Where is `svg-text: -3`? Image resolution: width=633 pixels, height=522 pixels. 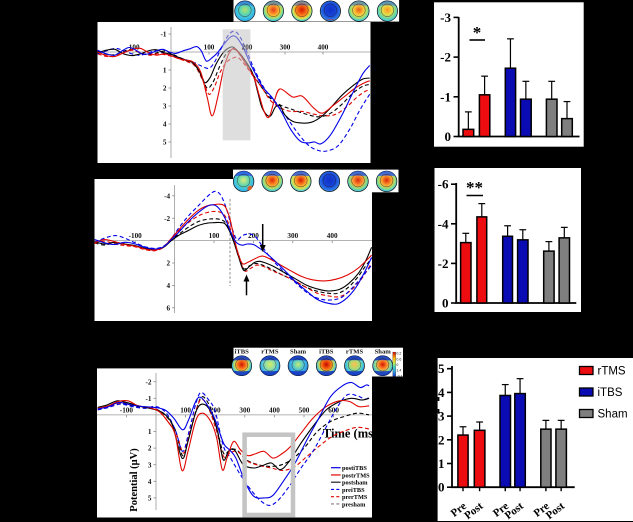
svg-text: -3 is located at coordinates (445, 17).